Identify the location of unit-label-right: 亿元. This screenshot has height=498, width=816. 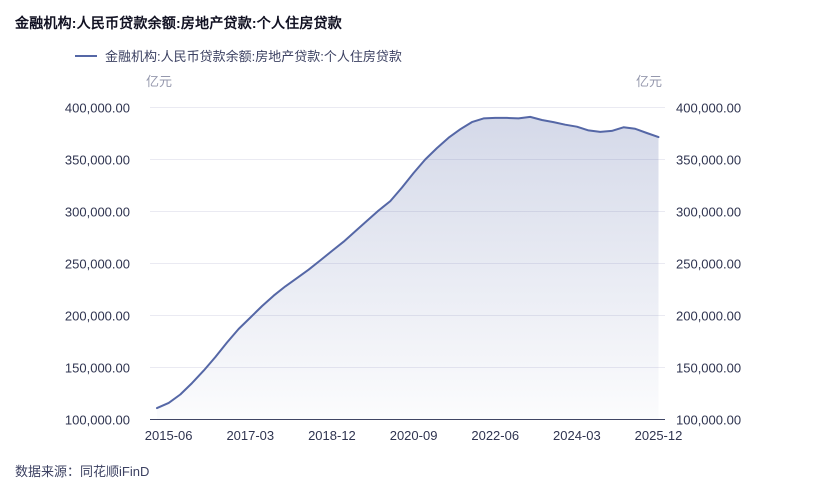
(649, 81).